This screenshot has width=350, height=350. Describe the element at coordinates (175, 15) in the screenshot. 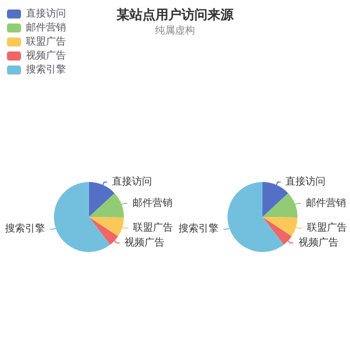

I see `chart-title: 某站点用户访问来源` at that location.